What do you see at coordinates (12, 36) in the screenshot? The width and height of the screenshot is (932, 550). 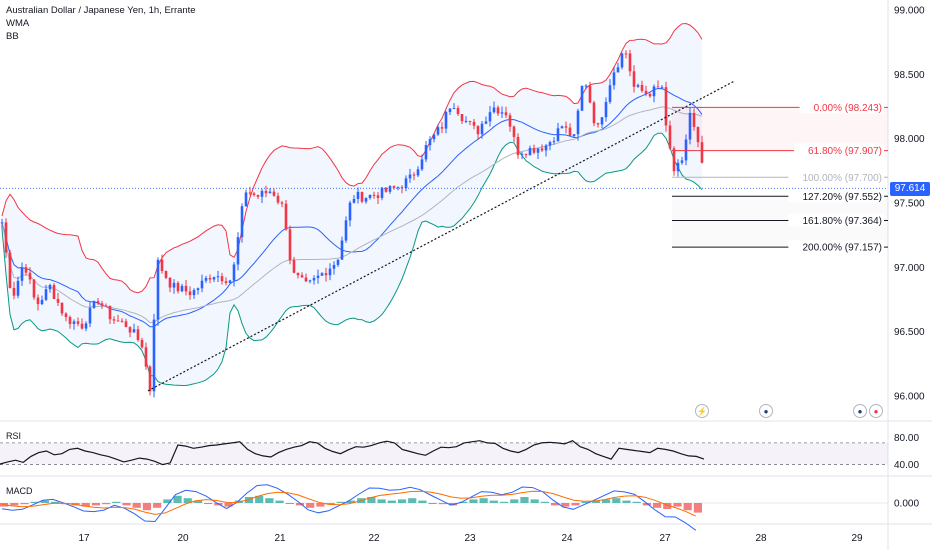 I see `bb-indicator-label: BB` at bounding box center [12, 36].